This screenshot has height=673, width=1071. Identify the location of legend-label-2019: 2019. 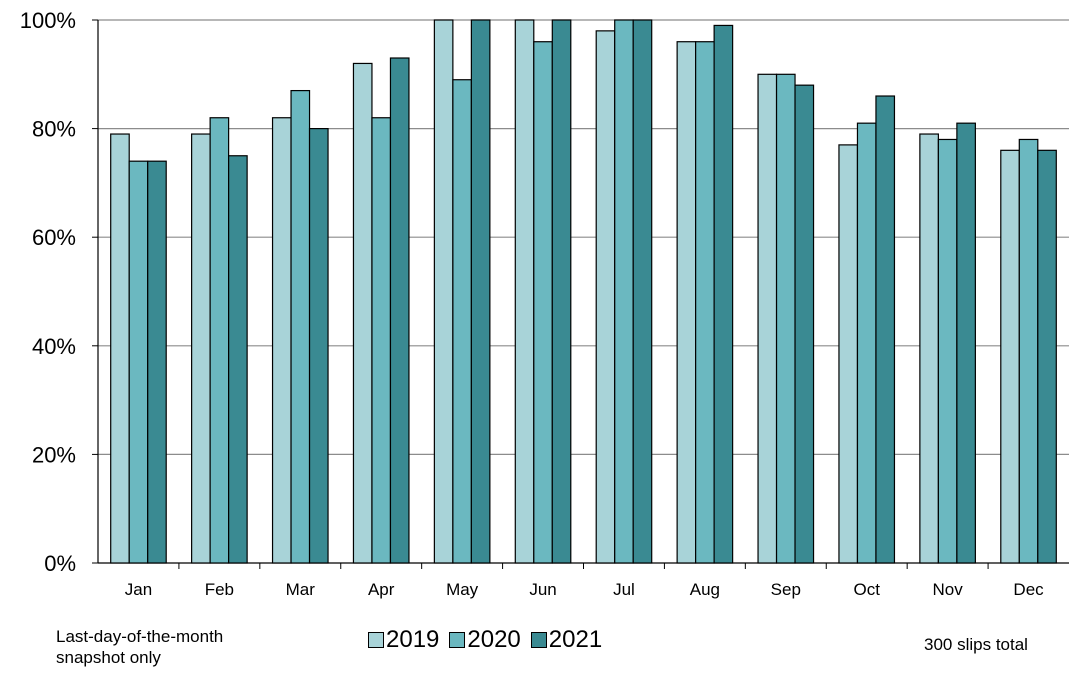
(413, 639).